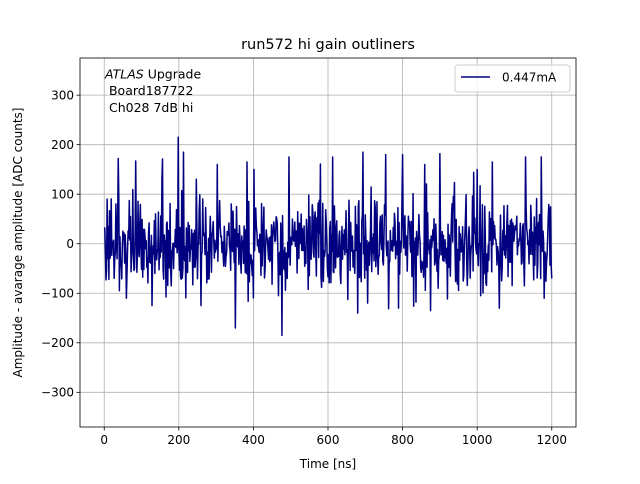 This screenshot has height=484, width=640. What do you see at coordinates (104, 440) in the screenshot?
I see `x-tick-label: 0` at bounding box center [104, 440].